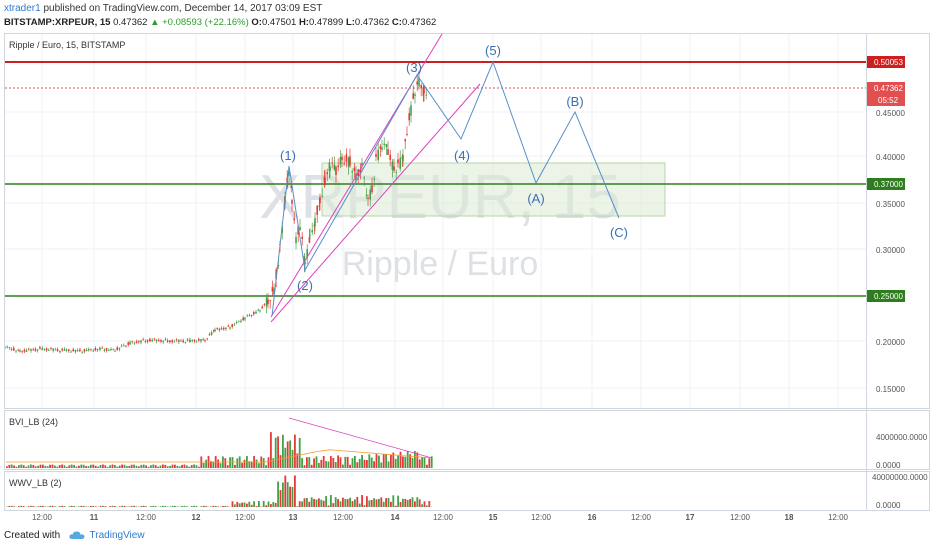  I want to click on bvi-trendline, so click(360, 438).